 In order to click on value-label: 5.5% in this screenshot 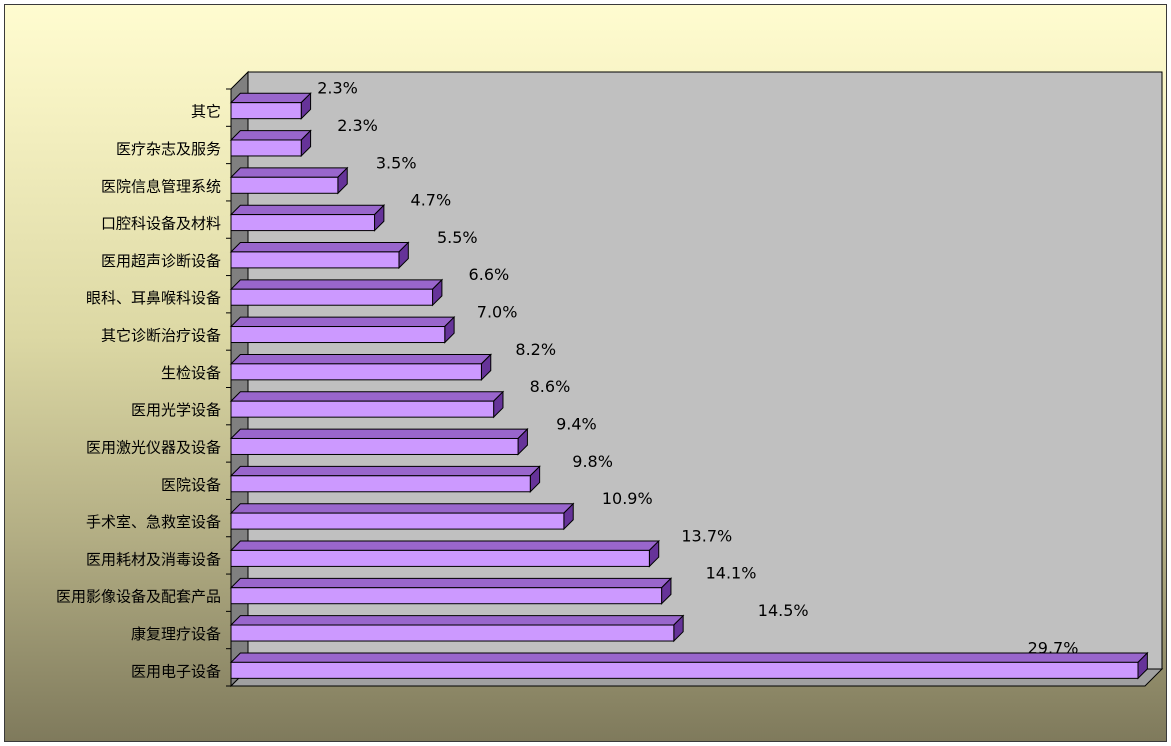, I will do `click(457, 237)`.